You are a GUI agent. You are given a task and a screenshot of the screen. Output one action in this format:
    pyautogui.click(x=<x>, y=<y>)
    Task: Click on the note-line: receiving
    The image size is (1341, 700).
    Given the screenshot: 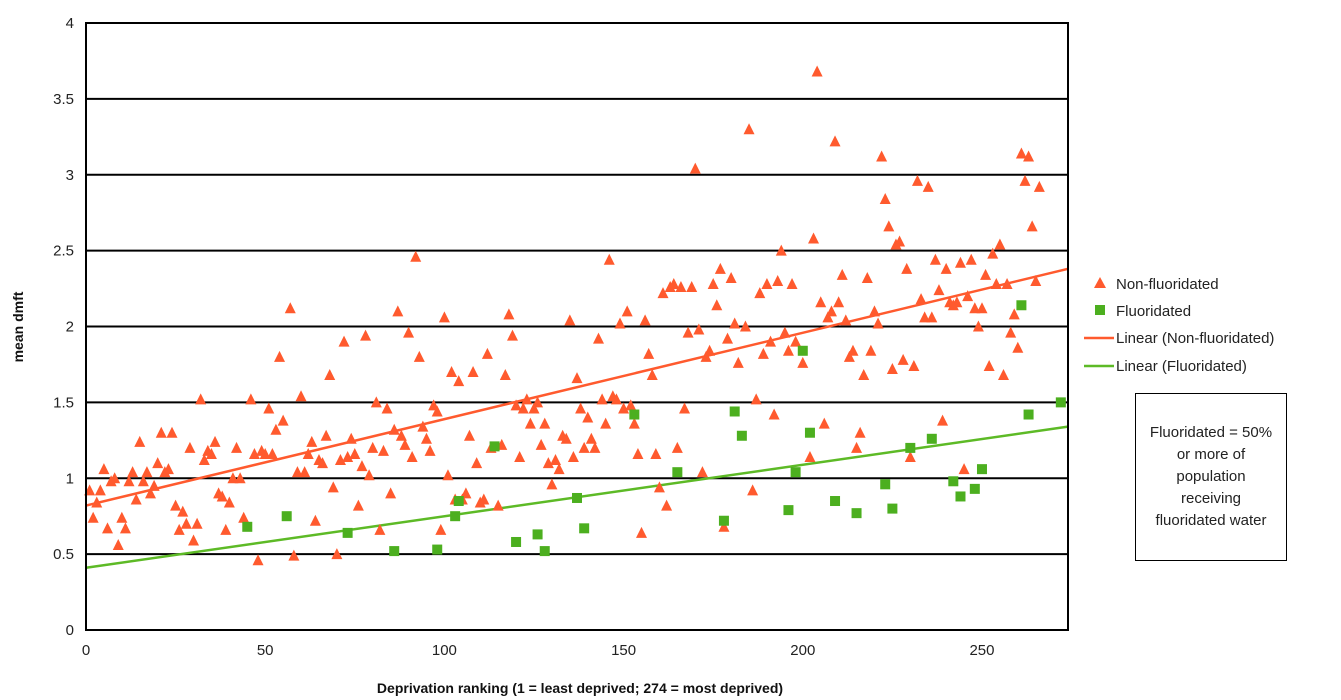 What is the action you would take?
    pyautogui.click(x=1211, y=498)
    